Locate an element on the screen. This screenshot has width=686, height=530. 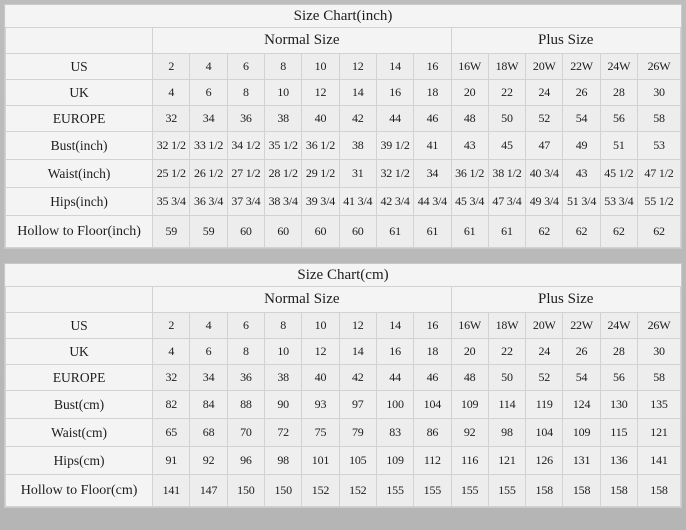
table-cell: 22W is located at coordinates (581, 325).